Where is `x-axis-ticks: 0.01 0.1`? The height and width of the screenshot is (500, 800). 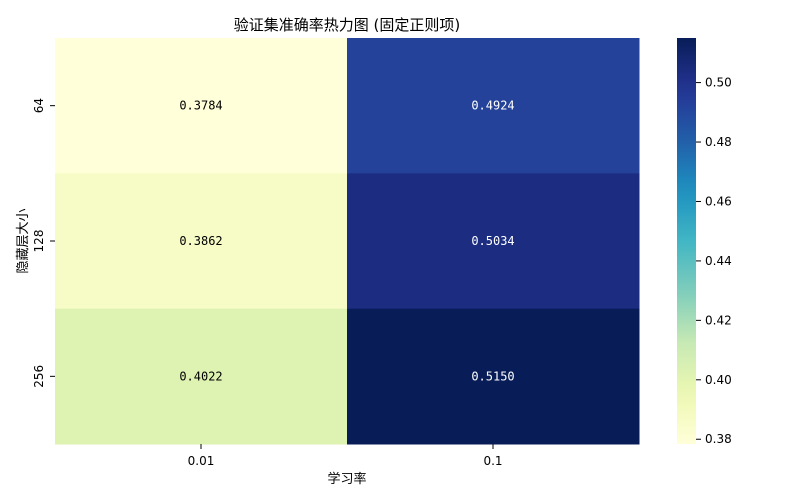 x-axis-ticks: 0.01 0.1 is located at coordinates (345, 456).